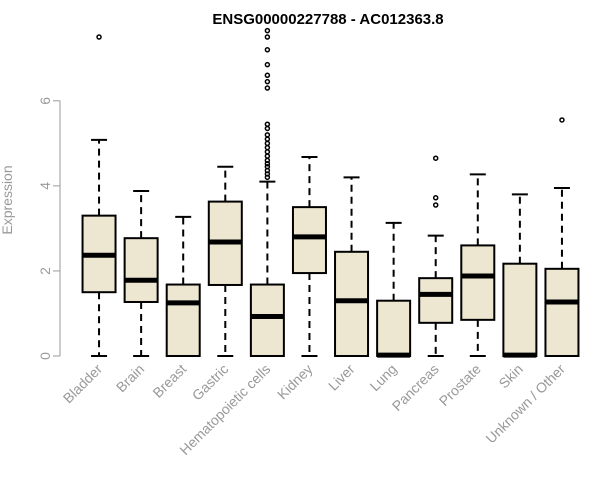  I want to click on y-tick-label: 6, so click(45, 101).